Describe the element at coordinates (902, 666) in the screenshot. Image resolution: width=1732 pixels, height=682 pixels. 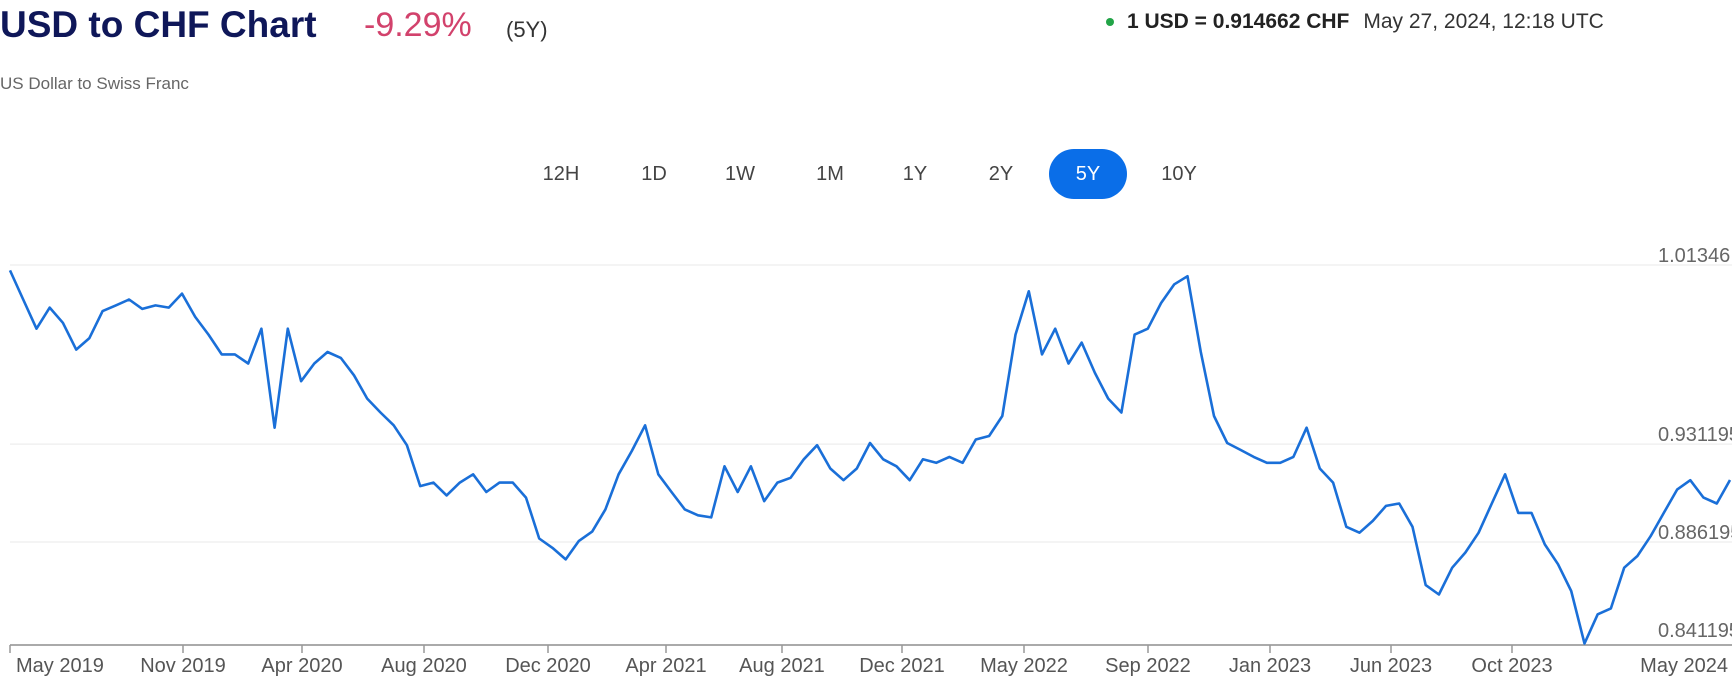
I see `x-tick-label: Dec 2021` at that location.